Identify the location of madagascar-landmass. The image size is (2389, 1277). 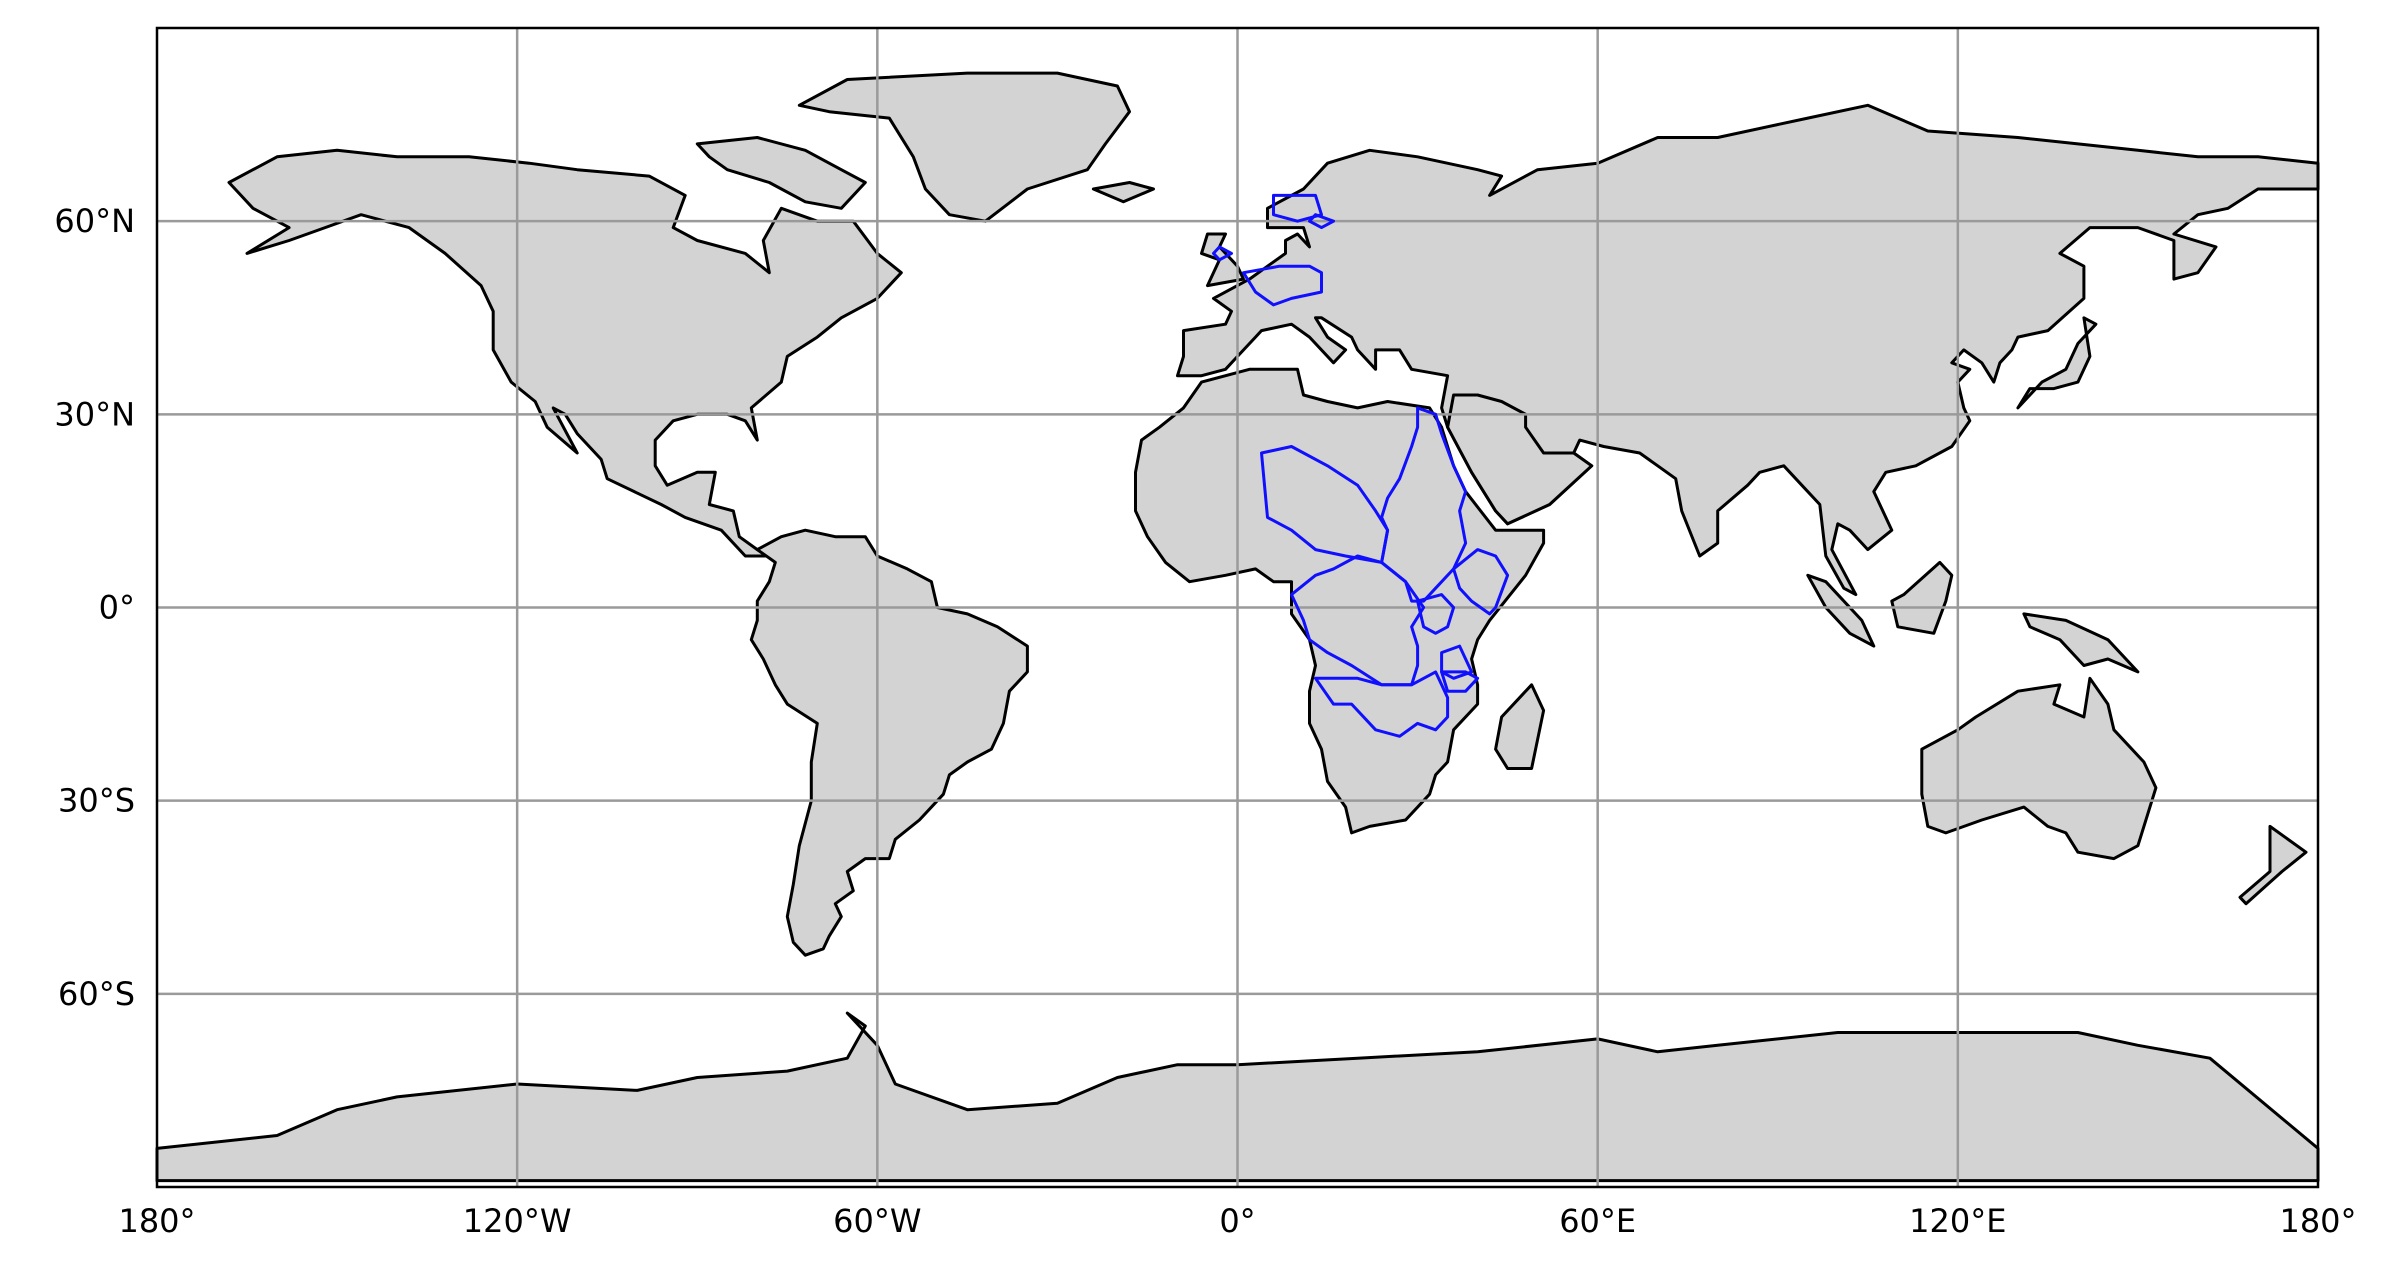
(1520, 726).